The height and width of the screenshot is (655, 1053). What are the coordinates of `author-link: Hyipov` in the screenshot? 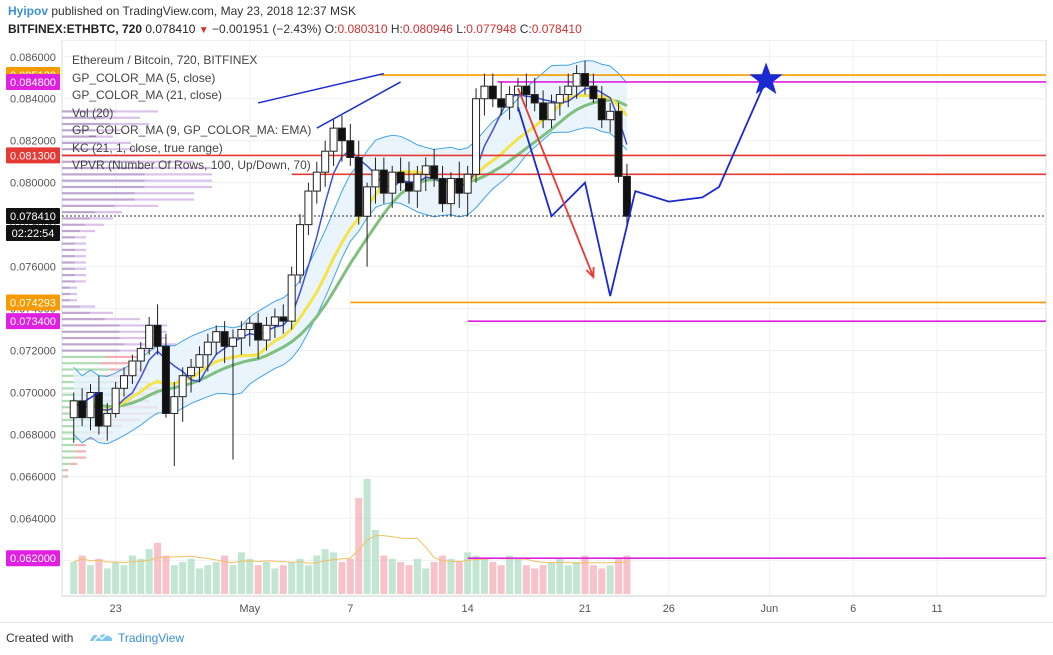 It's located at (28, 11).